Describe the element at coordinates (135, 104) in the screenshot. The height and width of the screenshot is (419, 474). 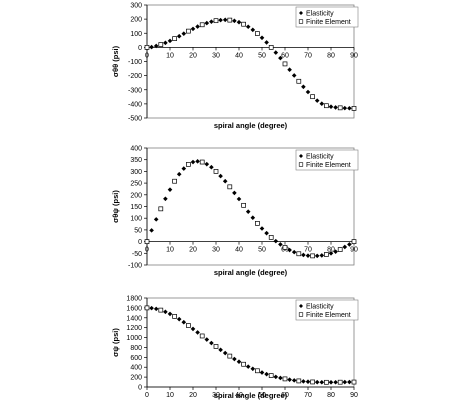
I see `y-tick-label: -400` at that location.